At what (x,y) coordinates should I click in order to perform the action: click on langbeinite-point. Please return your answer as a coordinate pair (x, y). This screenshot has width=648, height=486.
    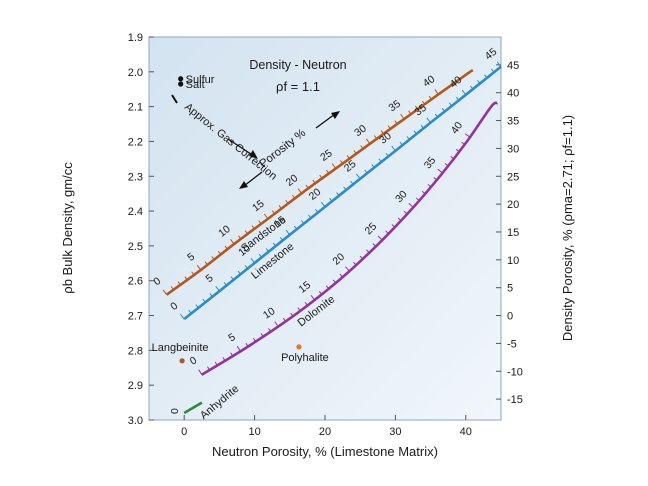
    Looking at the image, I should click on (182, 361).